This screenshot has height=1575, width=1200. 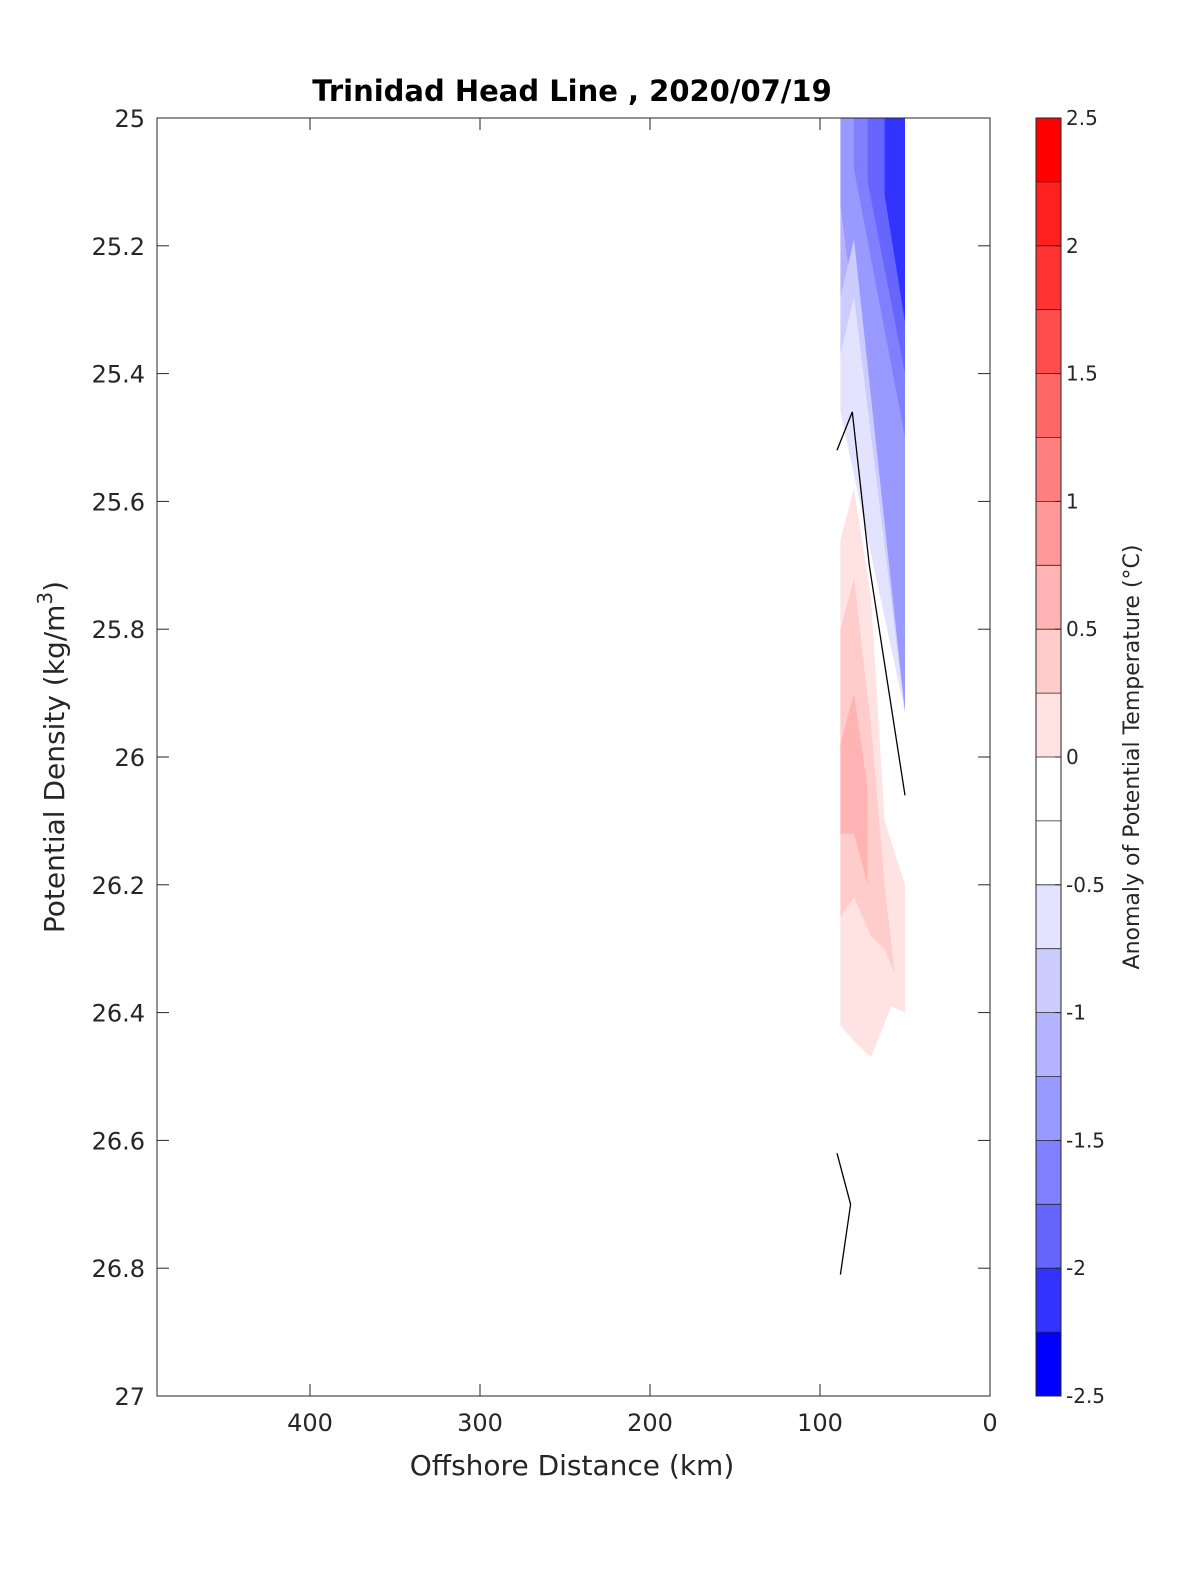 I want to click on y-tick-label: 25.2, so click(x=118, y=247).